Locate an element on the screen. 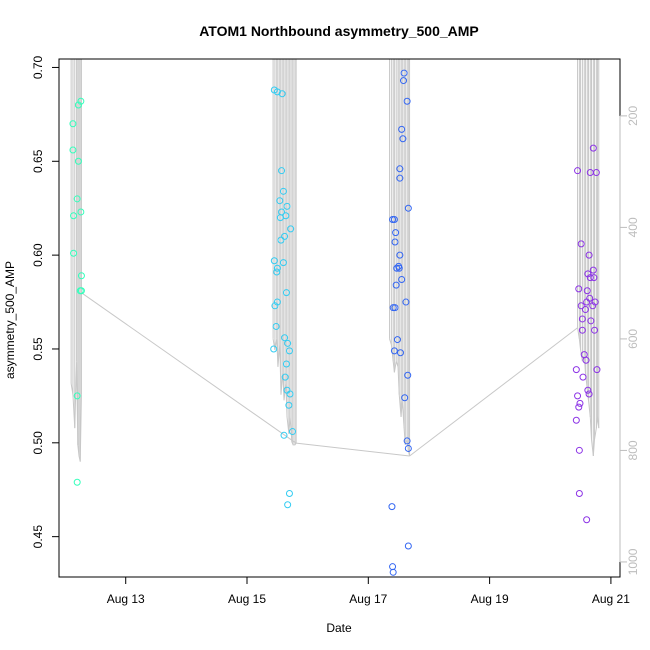 The height and width of the screenshot is (650, 650). x-axis: Aug 13 Aug 15 Aug 17 Aug 19 Aug 21 is located at coordinates (368, 591).